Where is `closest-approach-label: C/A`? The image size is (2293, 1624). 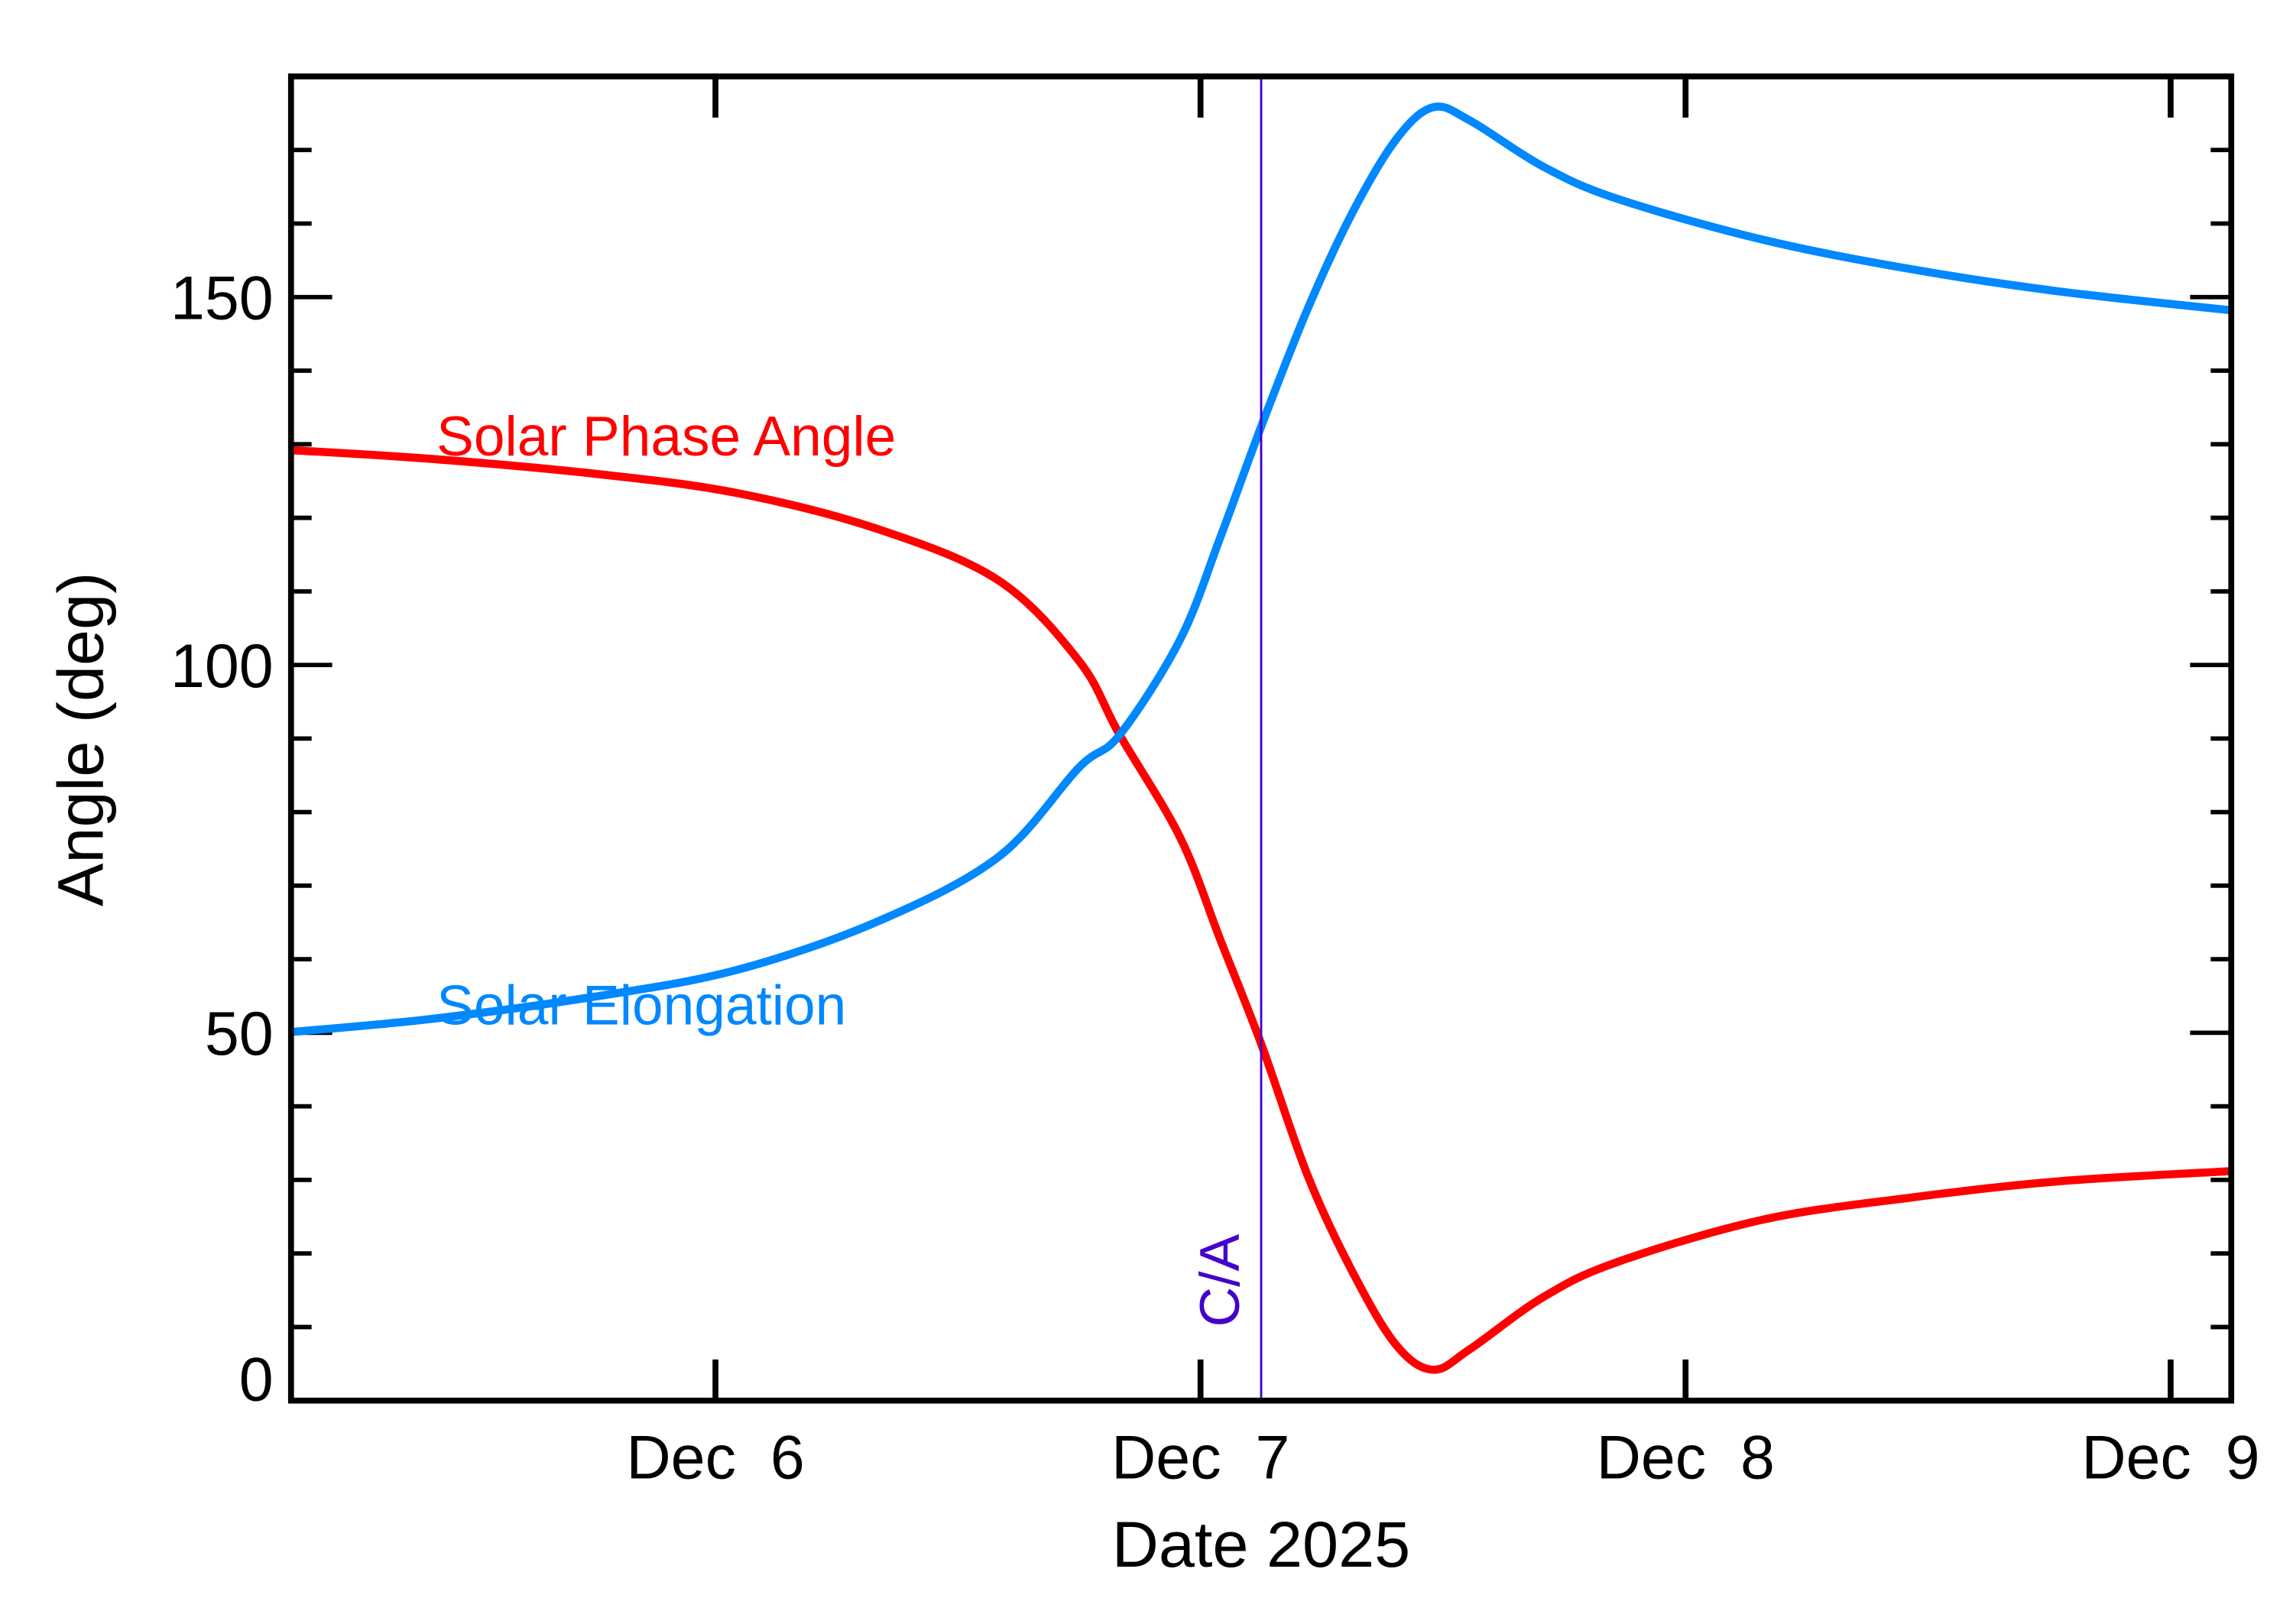 closest-approach-label: C/A is located at coordinates (1220, 1280).